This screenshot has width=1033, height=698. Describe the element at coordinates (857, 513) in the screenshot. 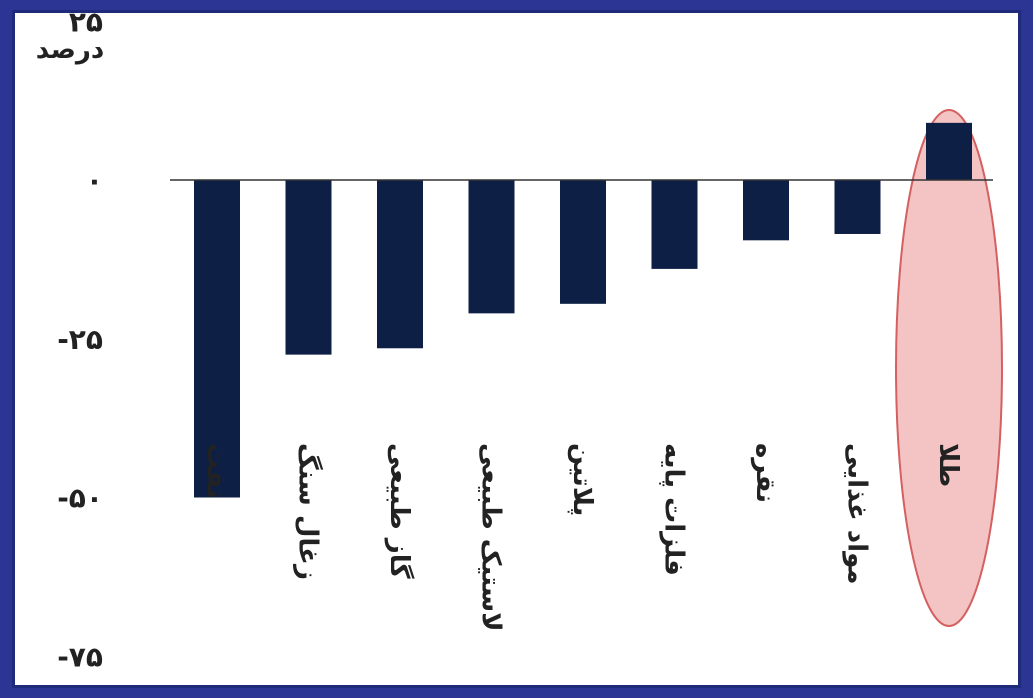

I see `category-label: مواد غذایی` at that location.